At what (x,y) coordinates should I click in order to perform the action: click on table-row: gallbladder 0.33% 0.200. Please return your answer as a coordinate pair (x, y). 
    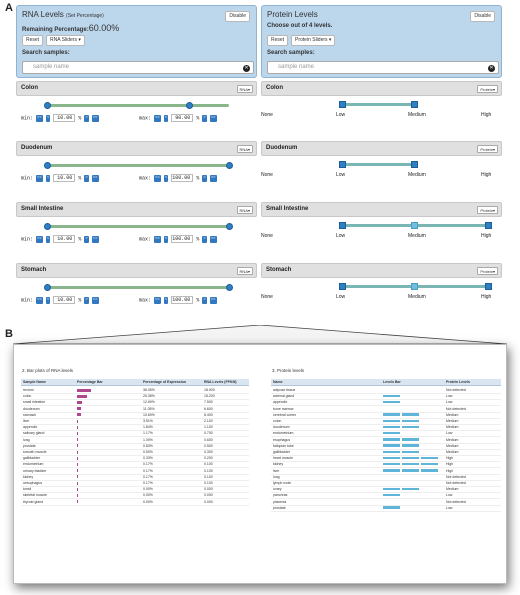
    Looking at the image, I should click on (135, 459).